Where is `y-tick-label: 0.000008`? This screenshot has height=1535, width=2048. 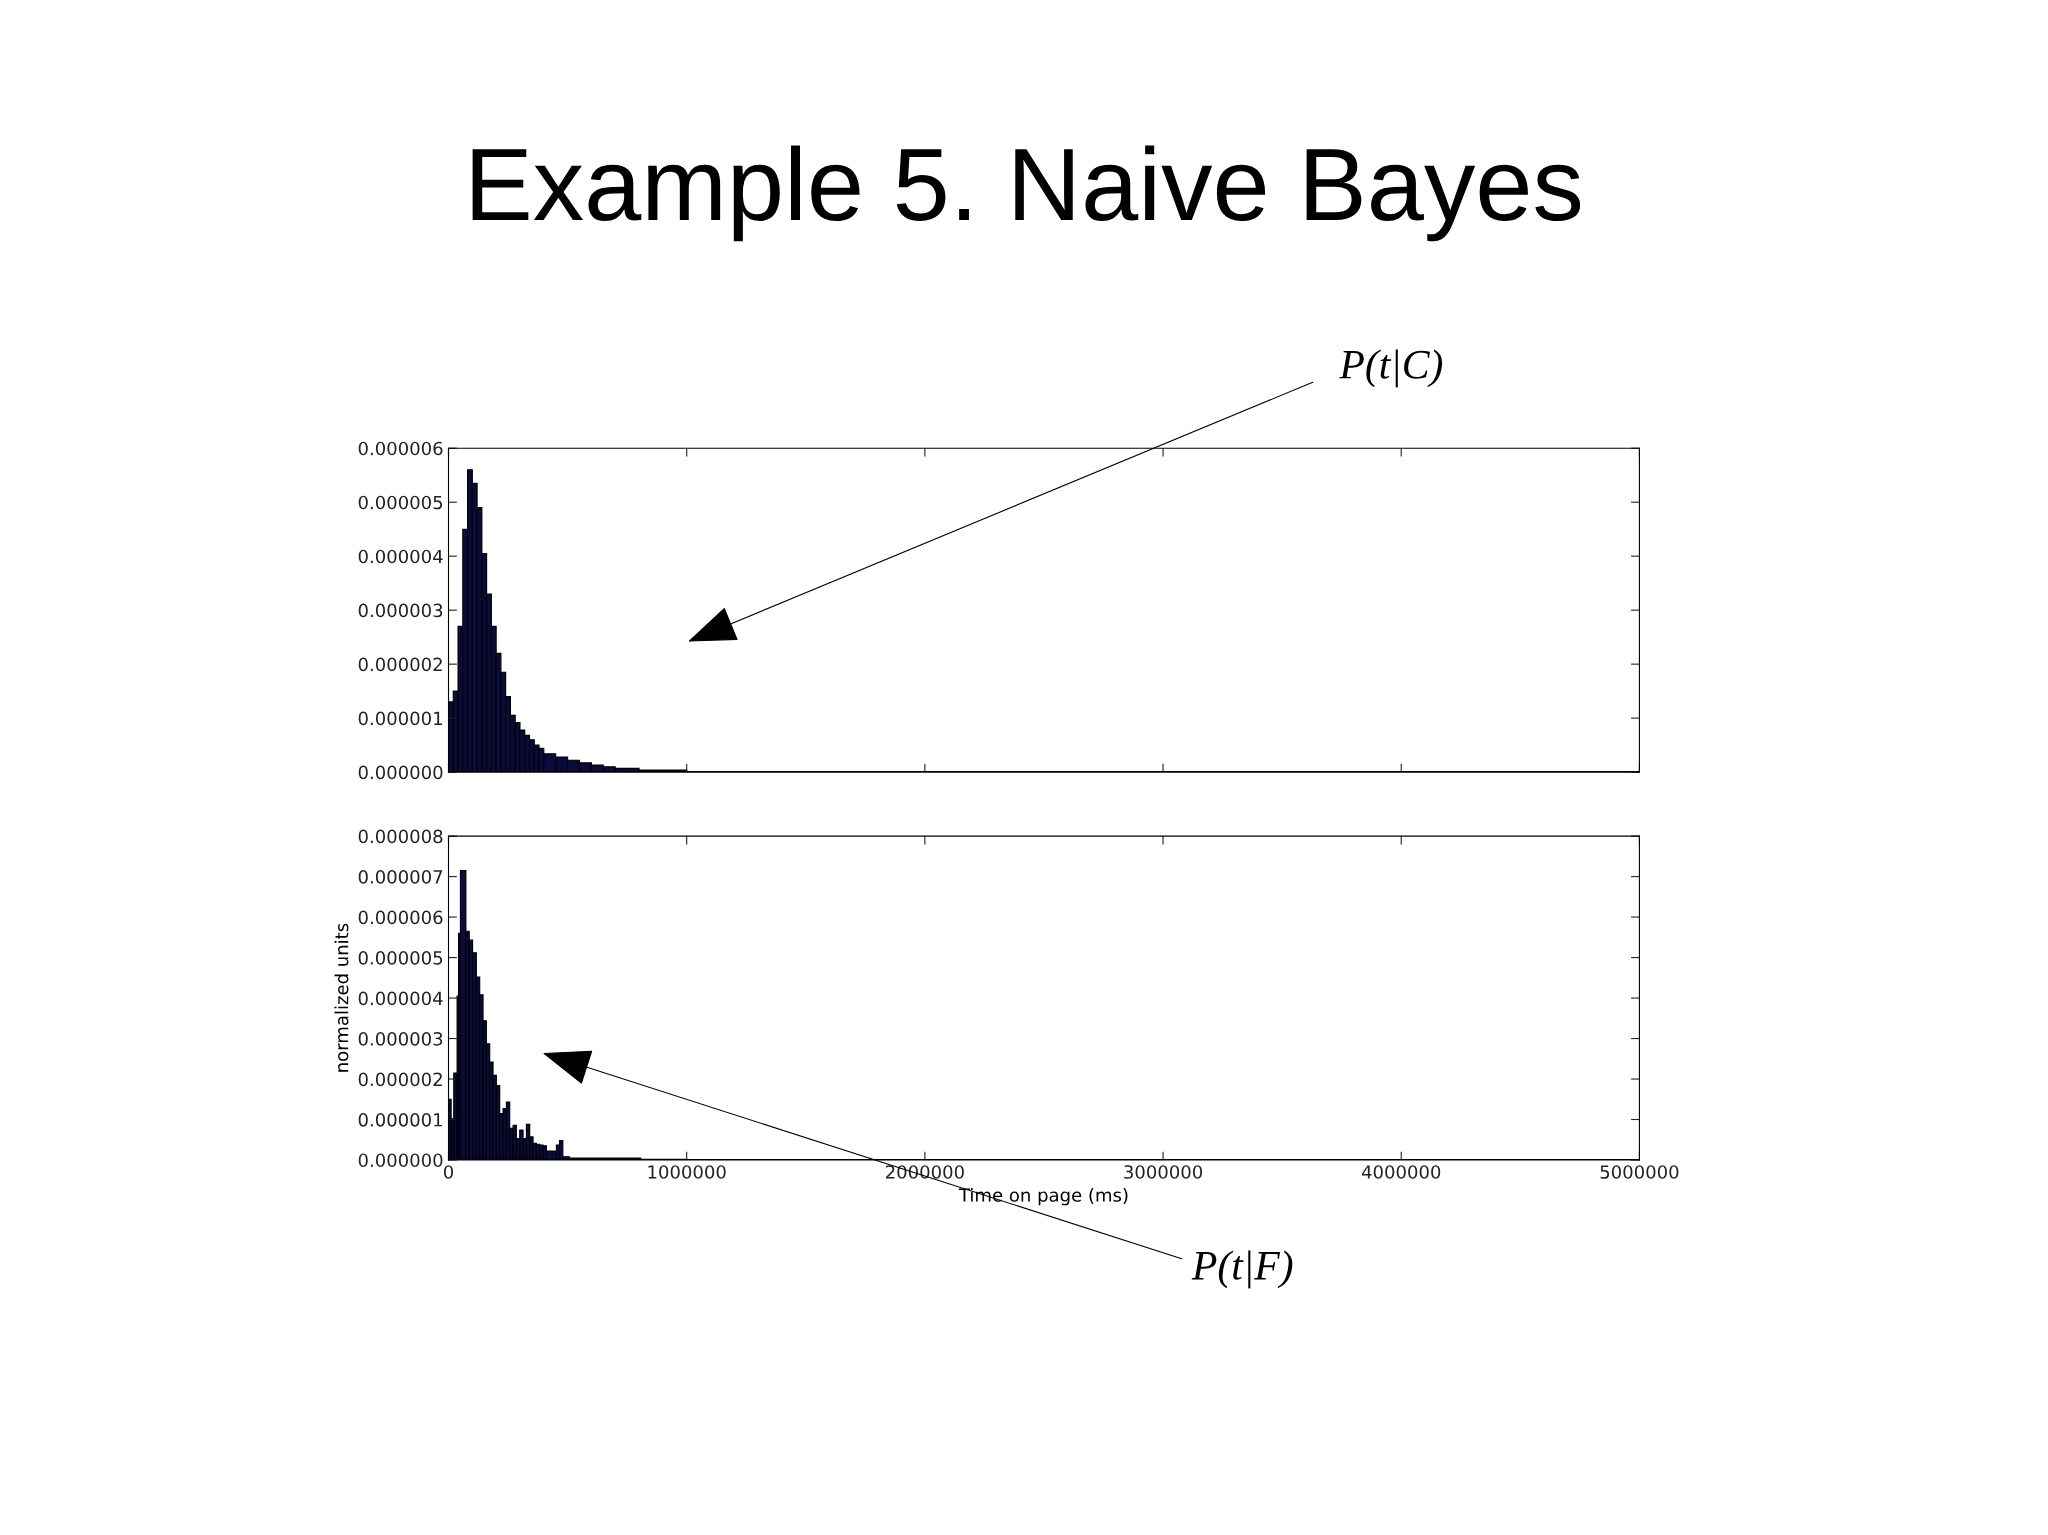 y-tick-label: 0.000008 is located at coordinates (400, 836).